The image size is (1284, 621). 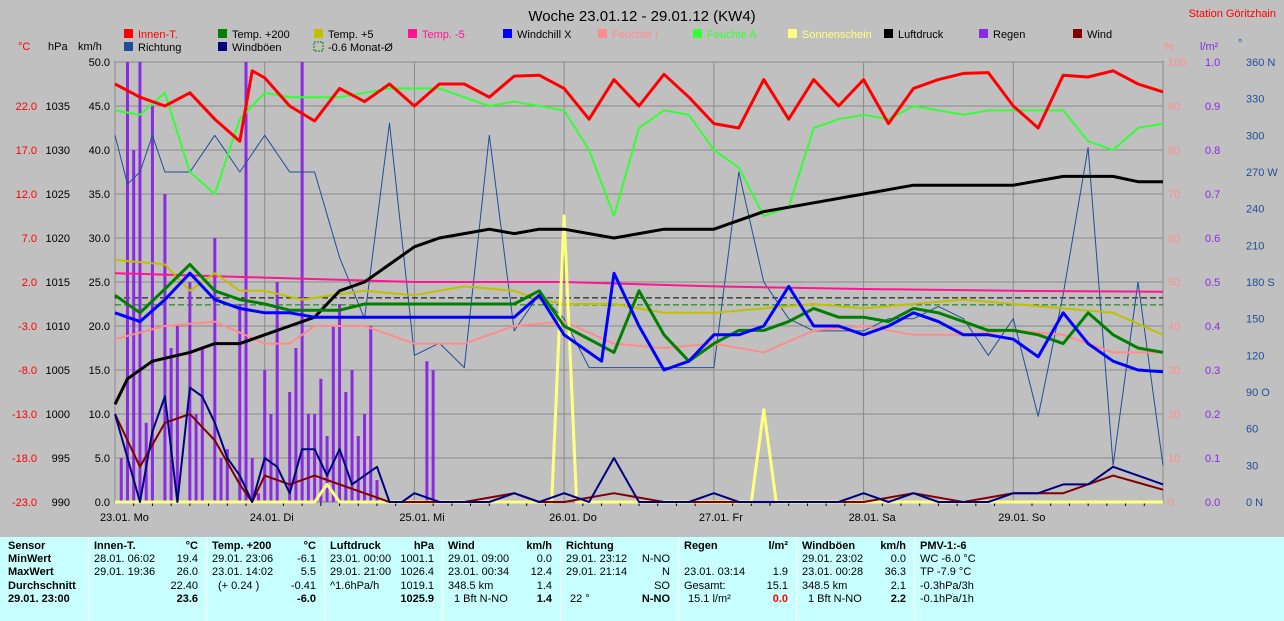 I want to click on tick-label-kmh: 0.0, so click(x=102, y=503).